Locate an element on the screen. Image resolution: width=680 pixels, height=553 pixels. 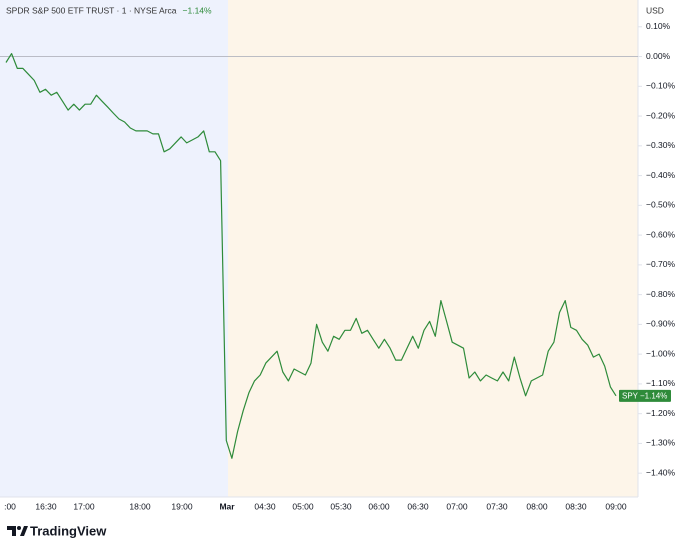
x-tick-label: 09:00 is located at coordinates (616, 506).